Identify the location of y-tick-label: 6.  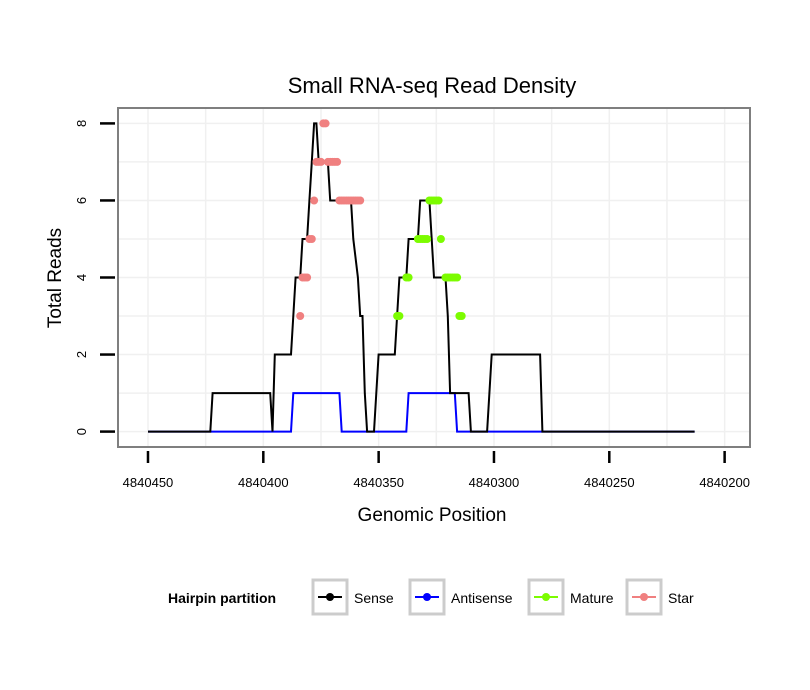
(81, 200).